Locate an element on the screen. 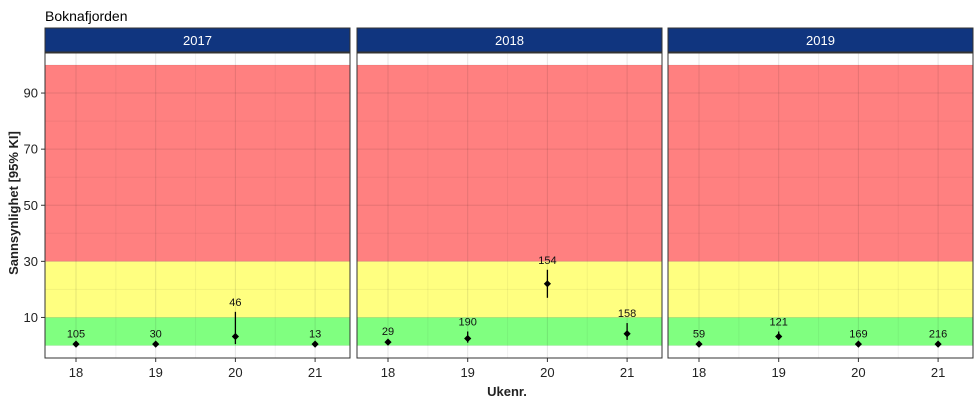 Image resolution: width=980 pixels, height=403 pixels. data-label: 105 is located at coordinates (76, 334).